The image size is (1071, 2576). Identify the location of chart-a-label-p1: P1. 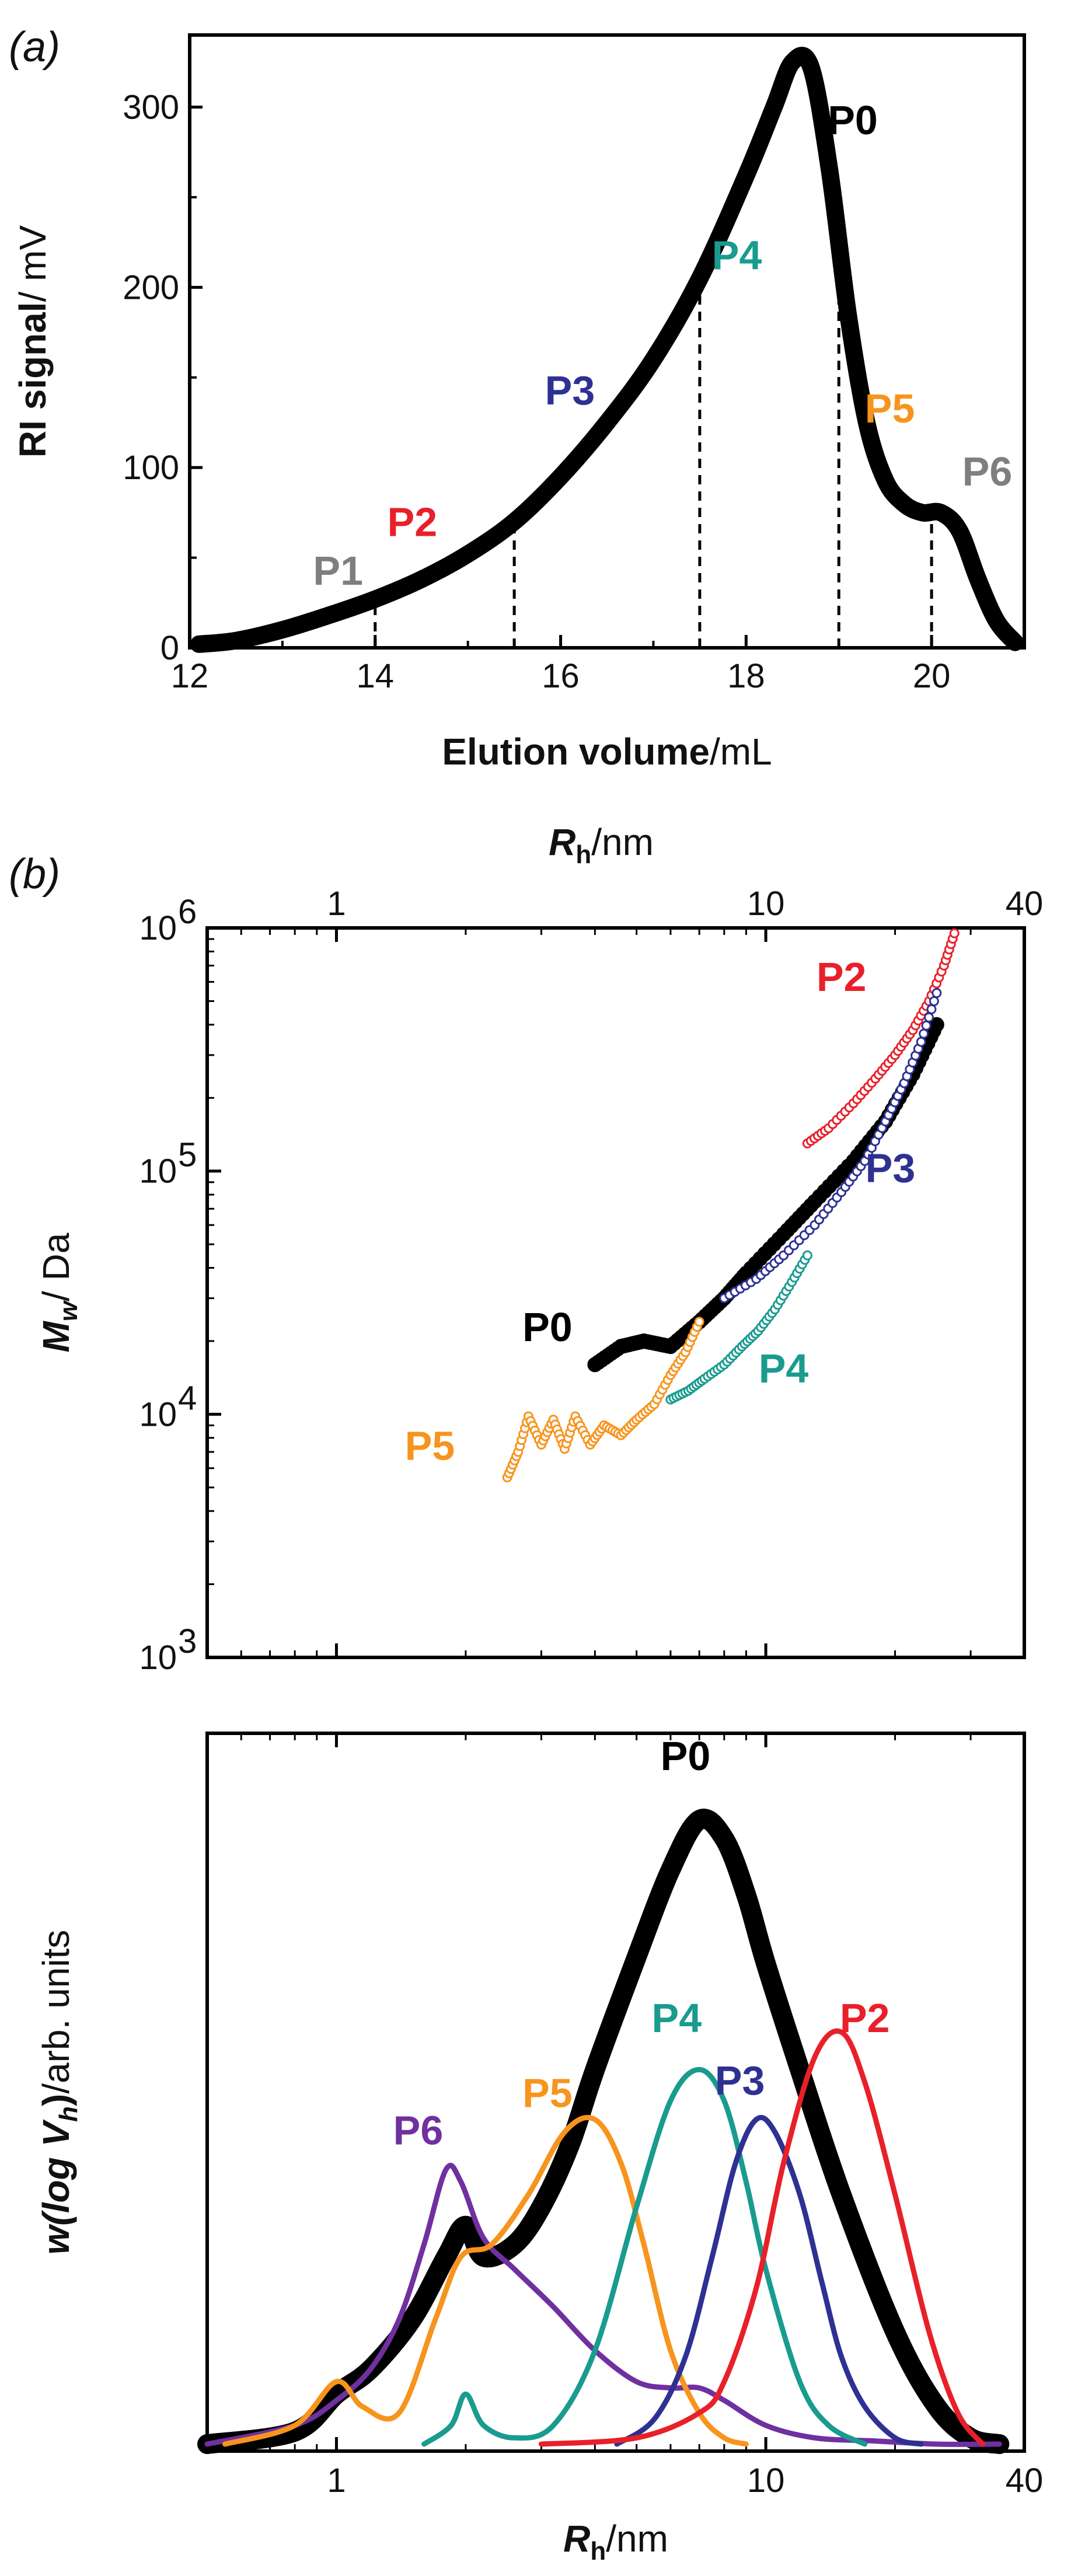
(338, 571).